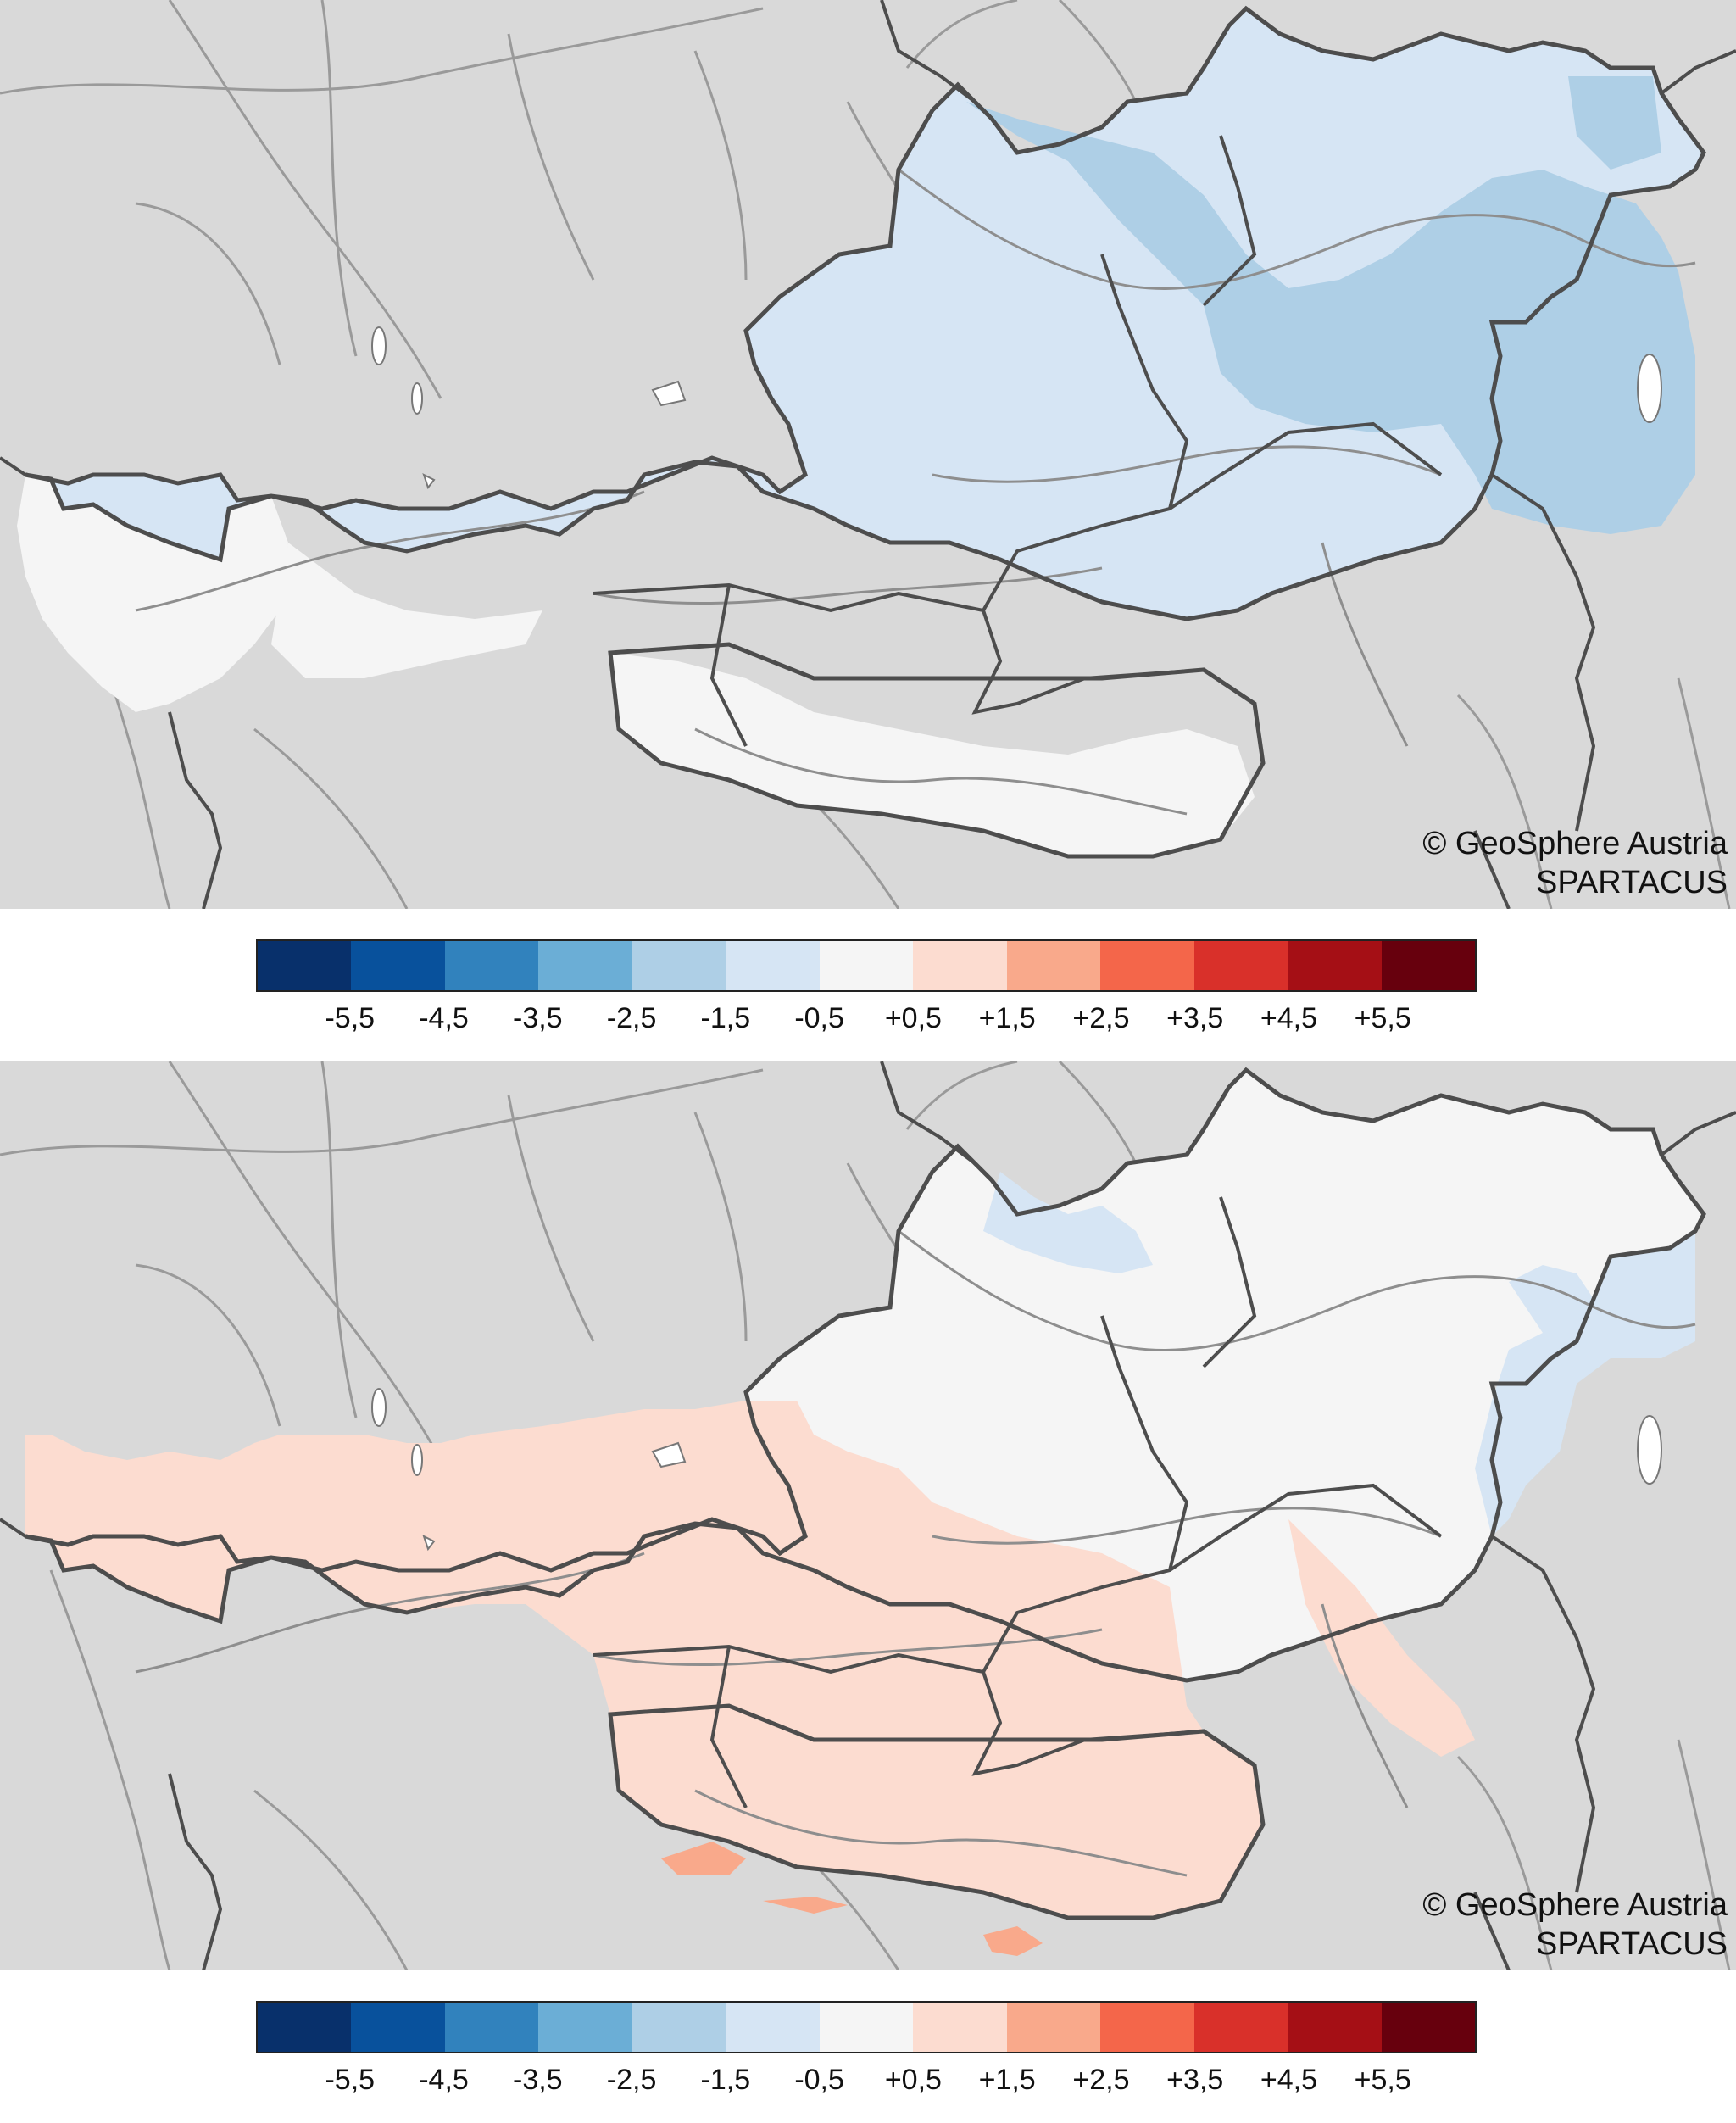 The height and width of the screenshot is (2123, 1736). I want to click on credit-block-bottom: © GeoSphere Austria SPARTACUS, so click(1575, 1925).